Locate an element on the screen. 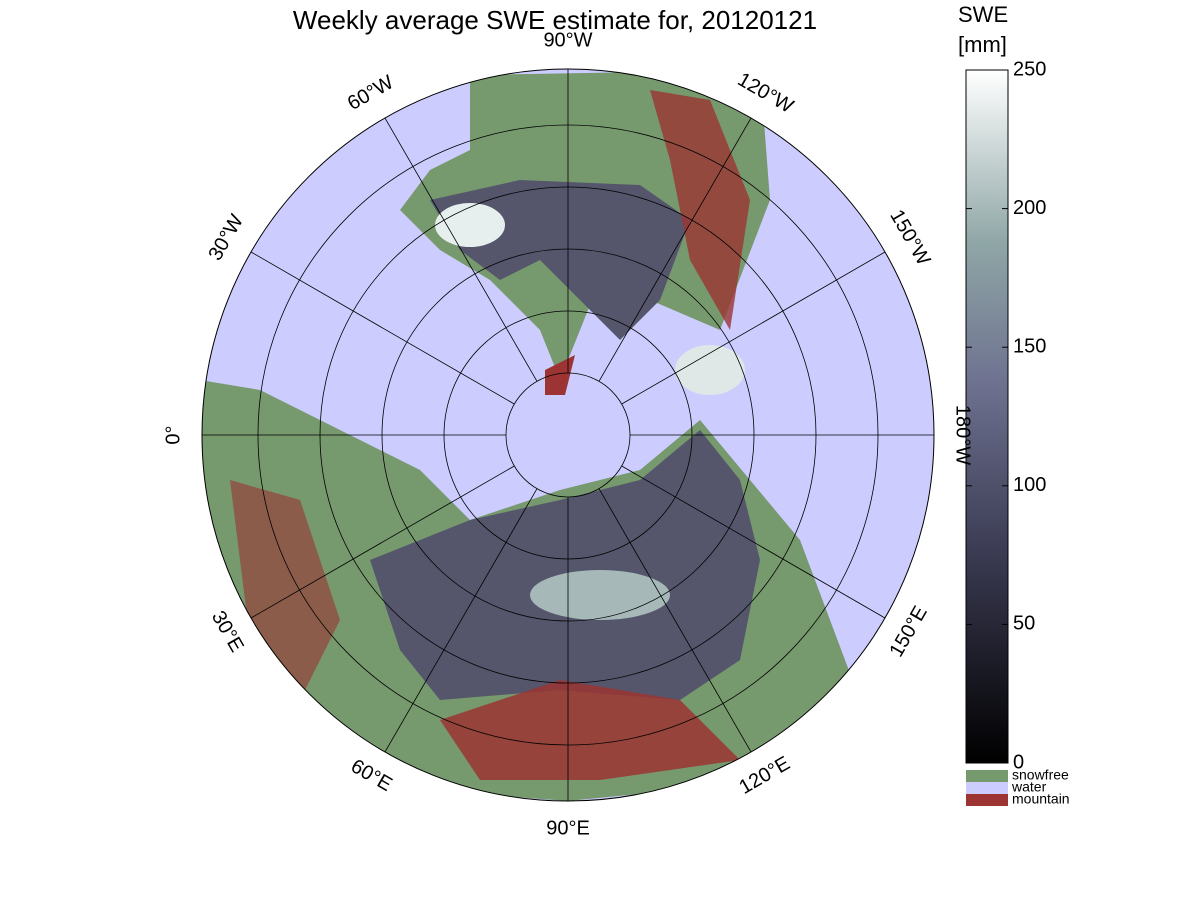 Image resolution: width=1201 pixels, height=901 pixels. longitude-label: 60°E is located at coordinates (371, 775).